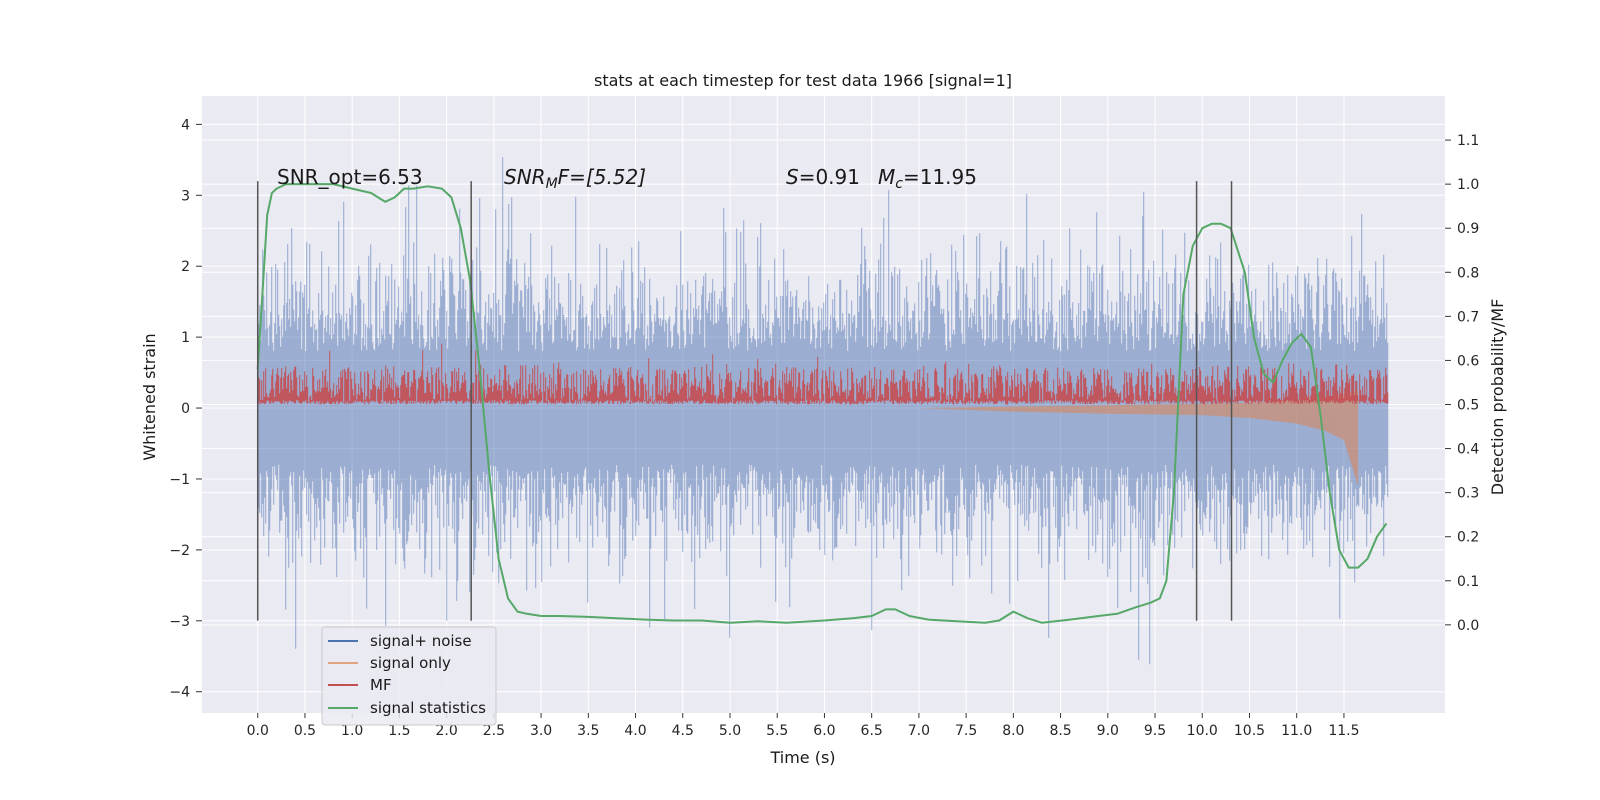  I want to click on legend-item-mf: MF, so click(360, 685).